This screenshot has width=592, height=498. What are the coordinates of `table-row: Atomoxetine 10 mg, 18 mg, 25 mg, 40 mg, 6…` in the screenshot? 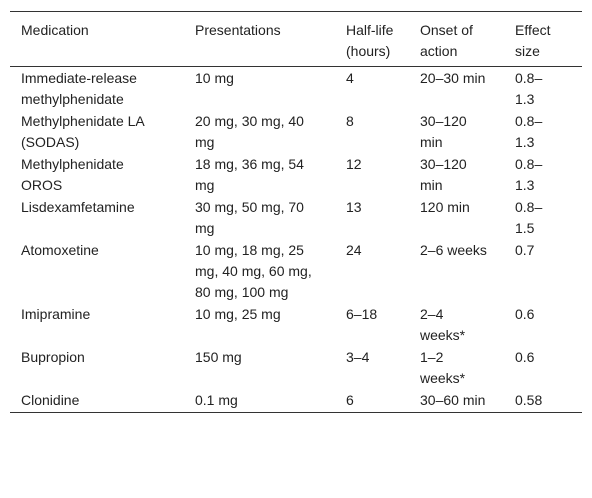 It's located at (296, 271).